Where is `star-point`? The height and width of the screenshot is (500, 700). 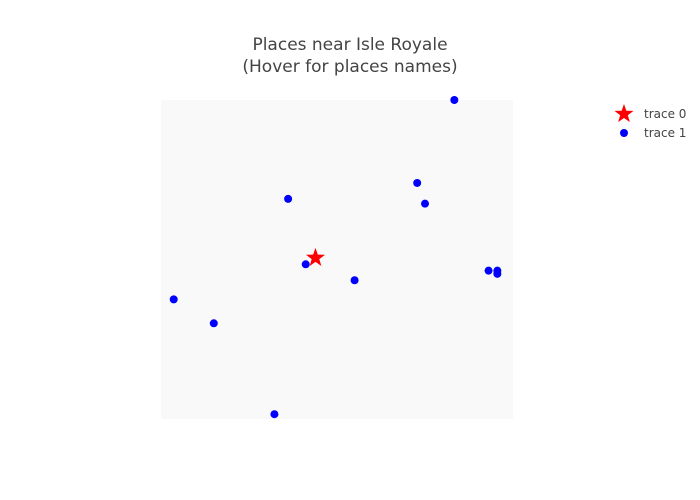 star-point is located at coordinates (315, 256).